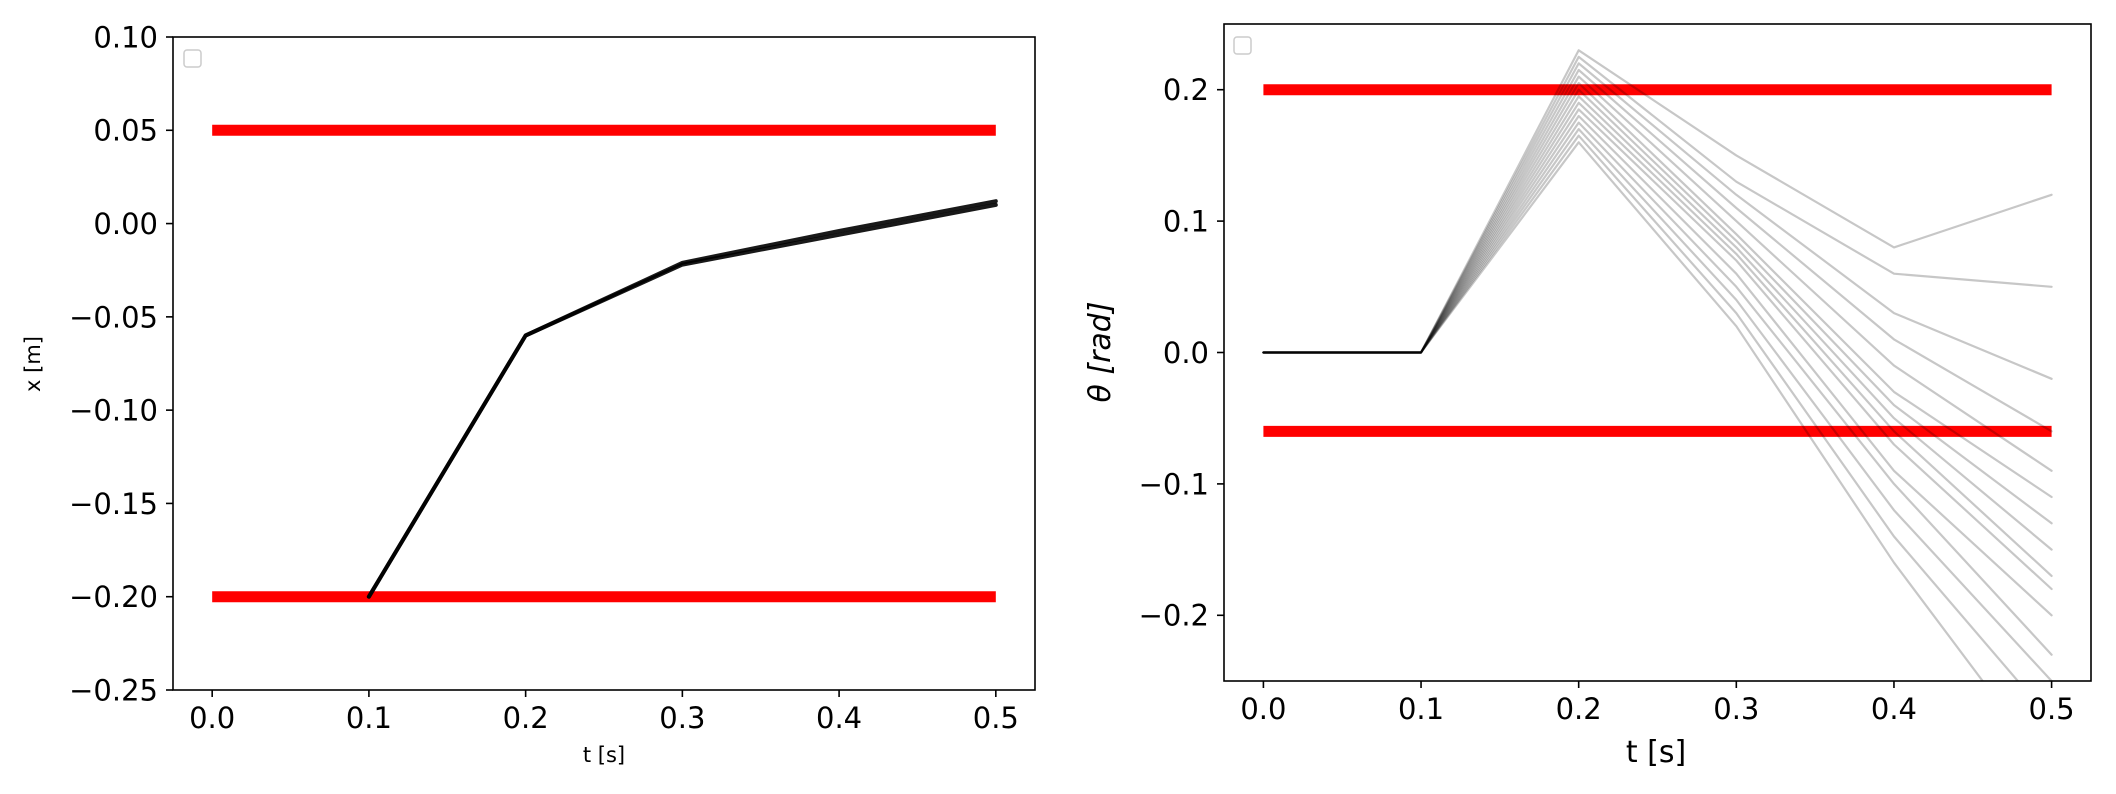 Image resolution: width=2116 pixels, height=794 pixels. Describe the element at coordinates (113, 504) in the screenshot. I see `y-tick-label: −0.15` at that location.